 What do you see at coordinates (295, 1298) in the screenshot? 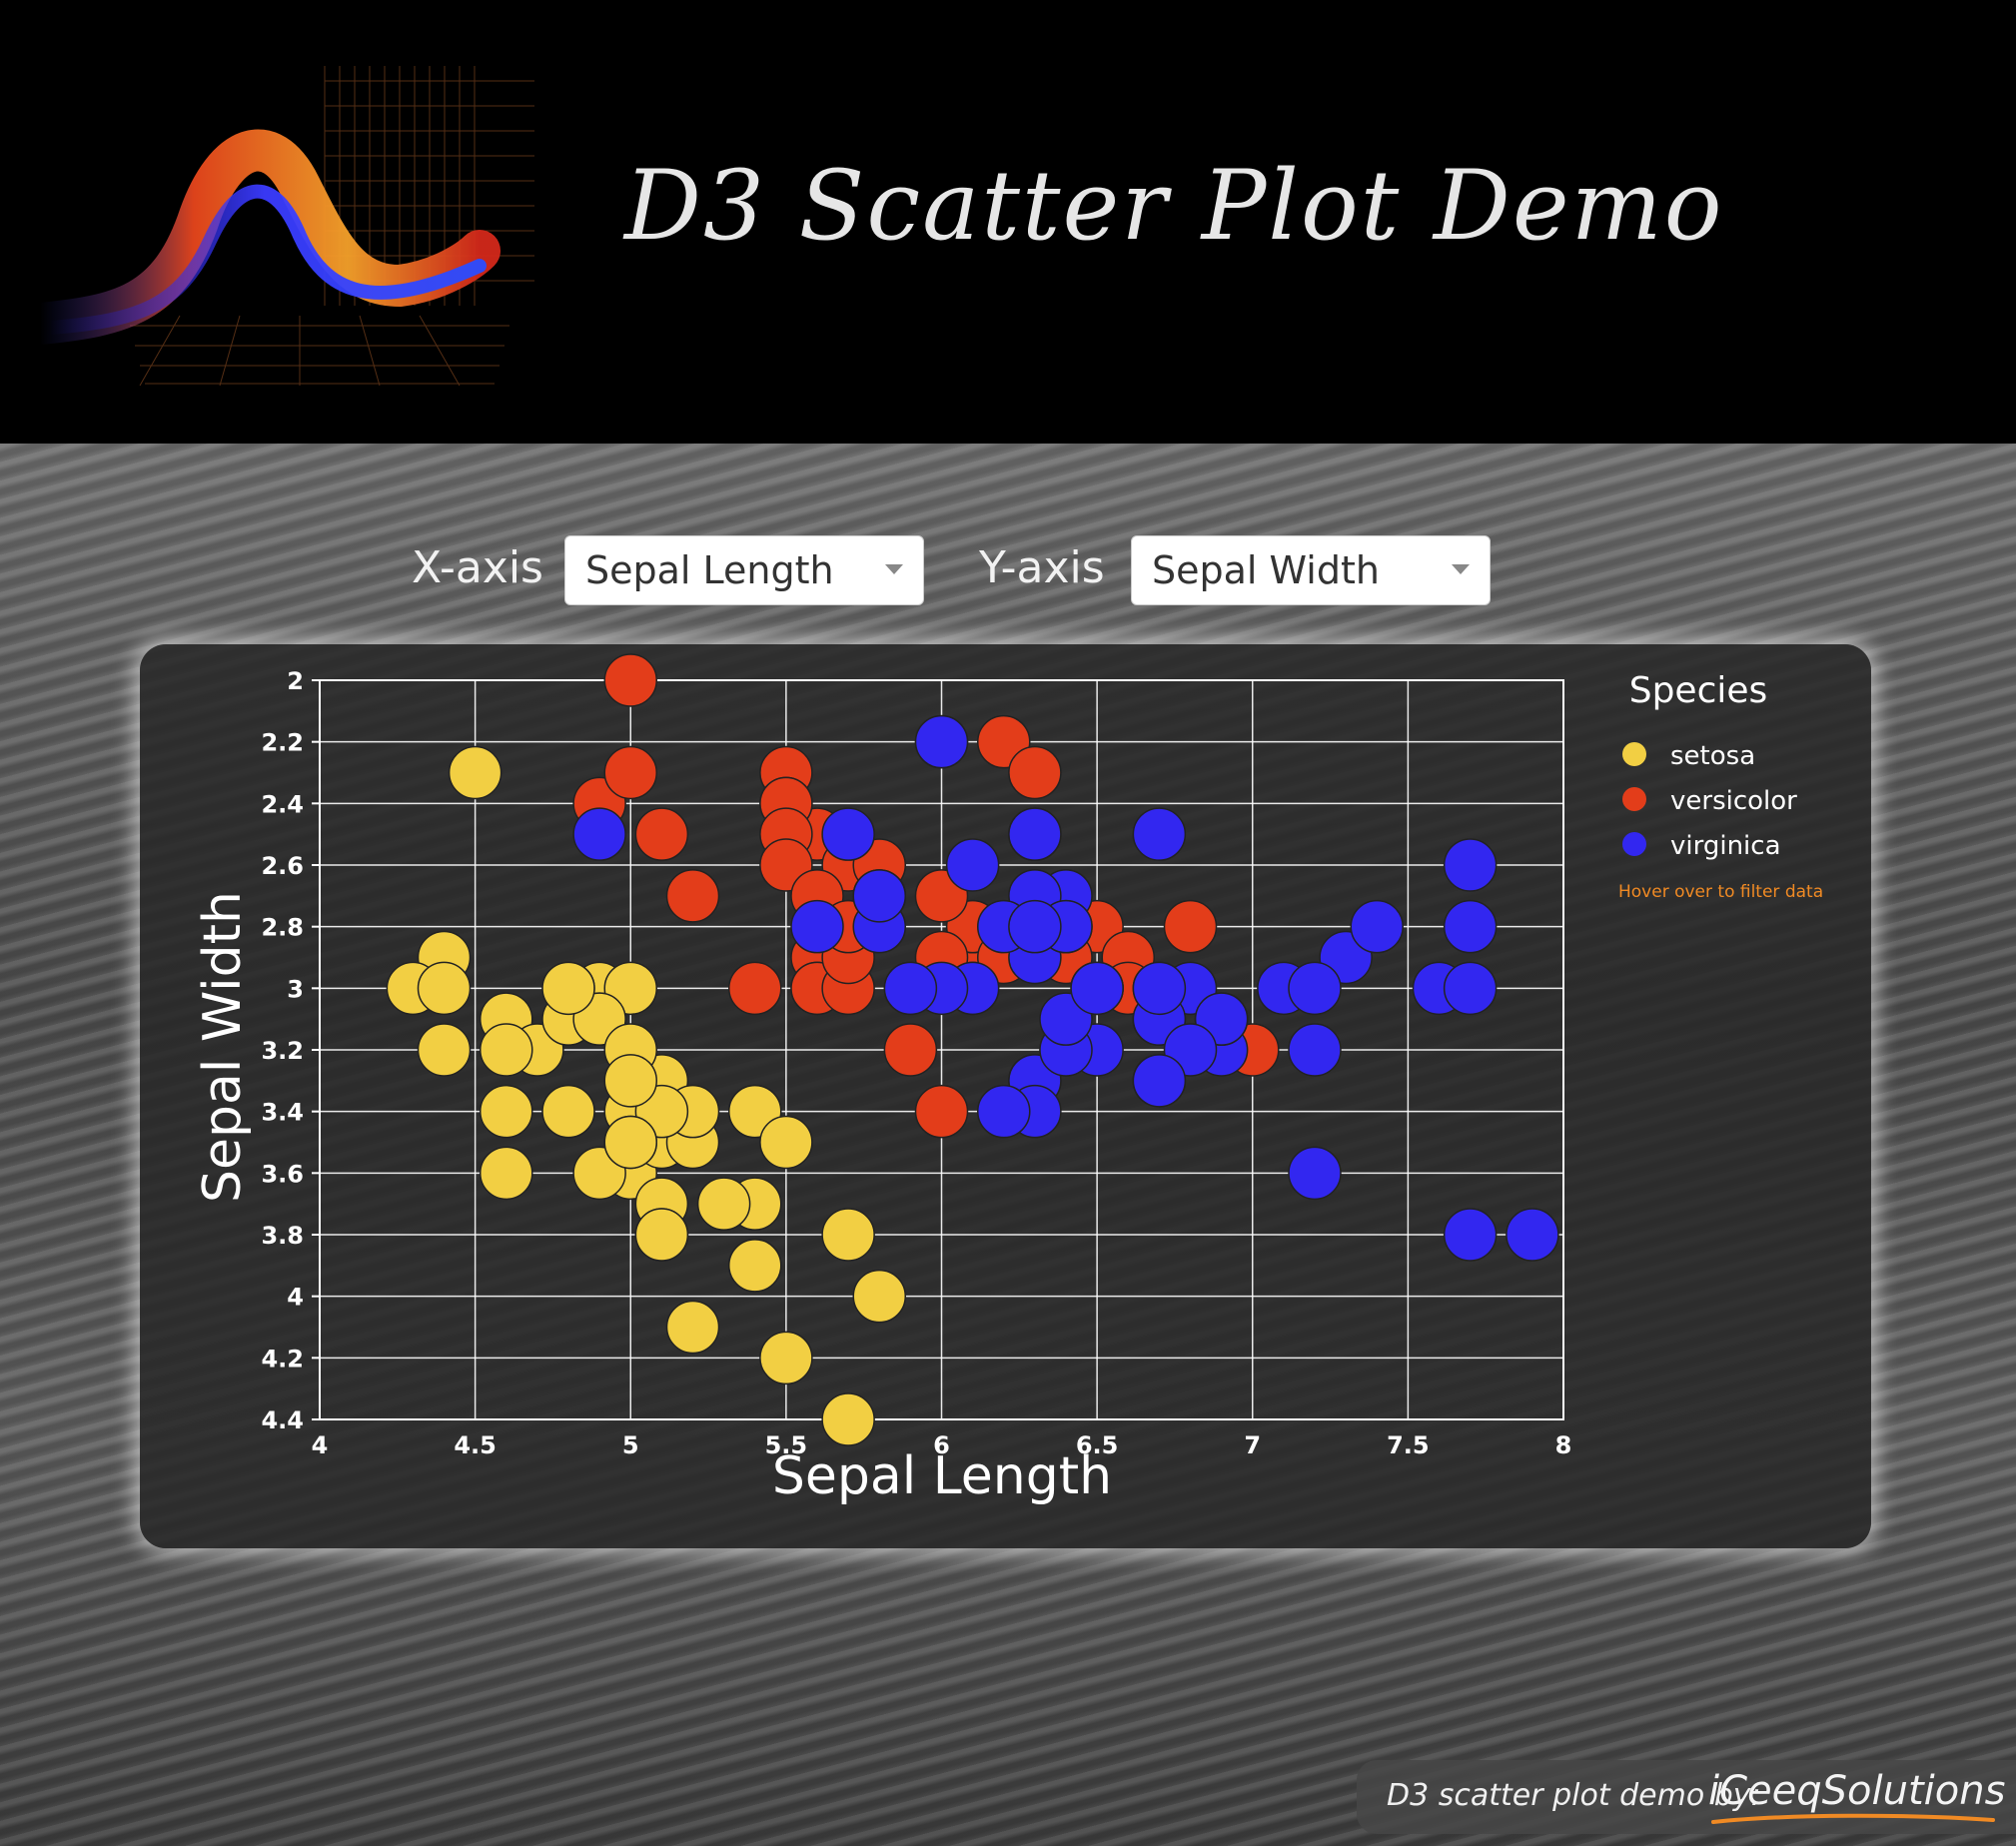
I see `y-tick-label: 4` at bounding box center [295, 1298].